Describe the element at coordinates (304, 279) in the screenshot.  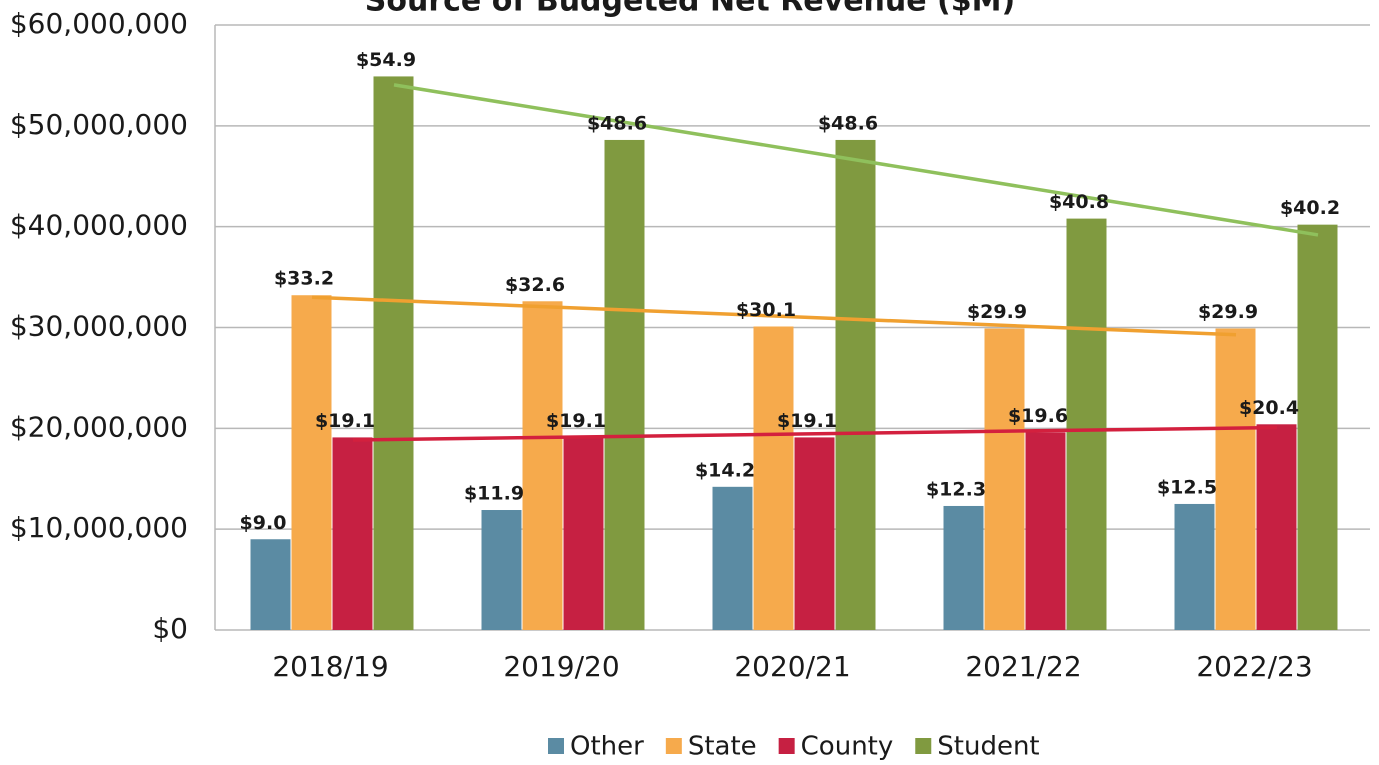
I see `value-label: $33.2` at that location.